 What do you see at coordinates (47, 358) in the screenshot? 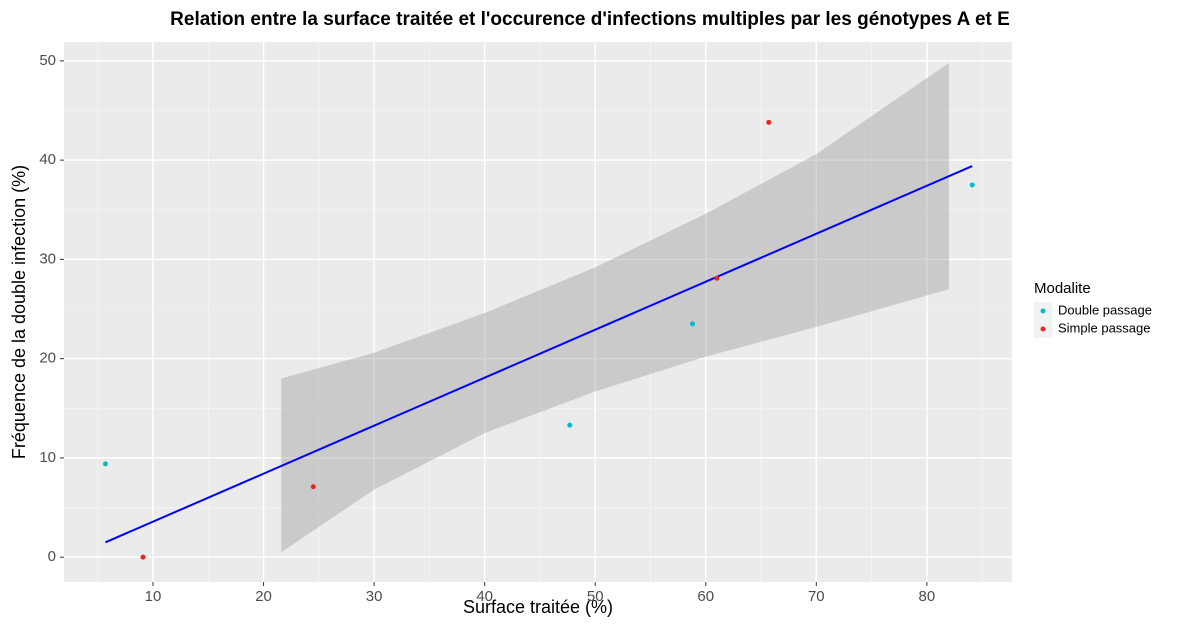
I see `y-tick-label: 20` at bounding box center [47, 358].